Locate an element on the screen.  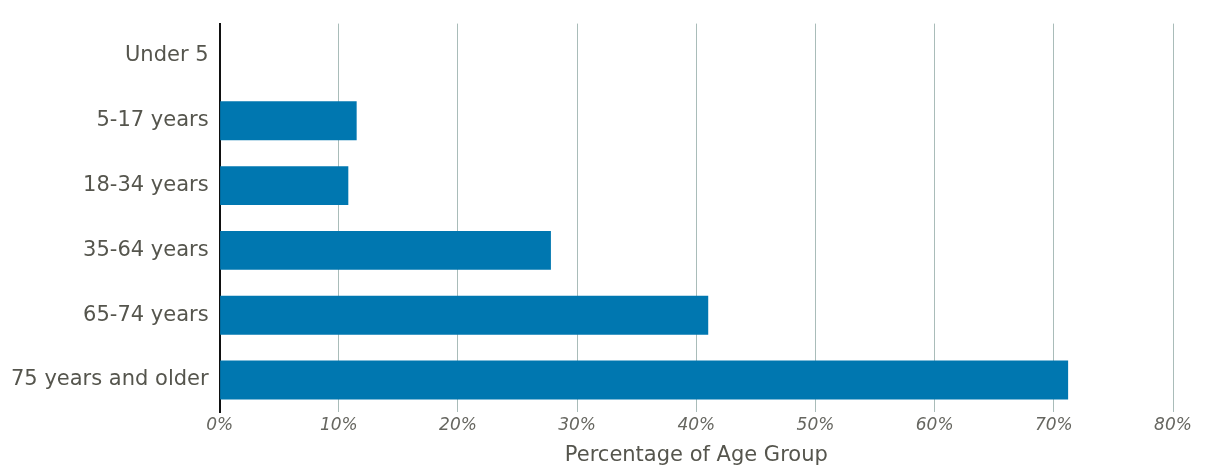
y-tick-label: 75 years and older is located at coordinates (109, 378).